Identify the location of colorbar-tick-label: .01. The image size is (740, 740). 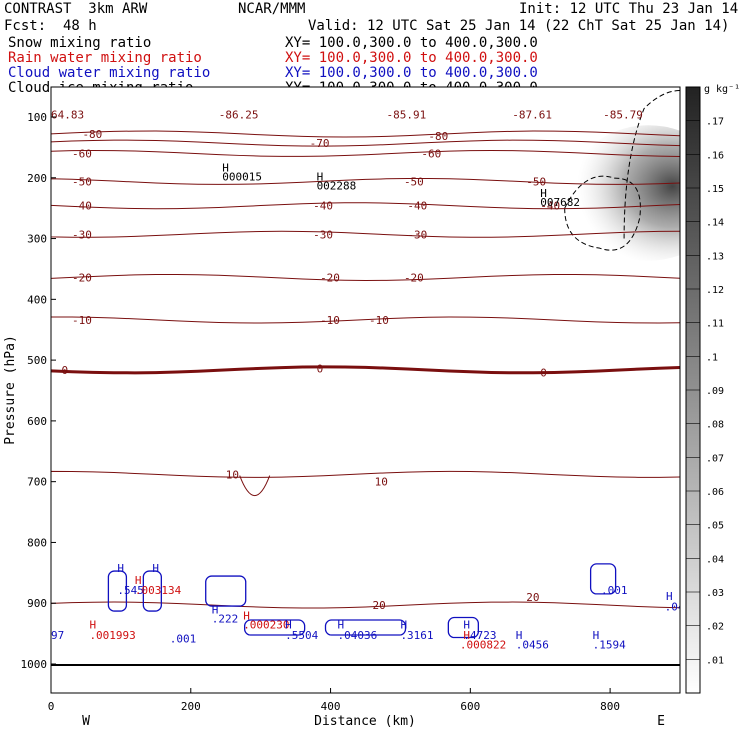
(715, 660).